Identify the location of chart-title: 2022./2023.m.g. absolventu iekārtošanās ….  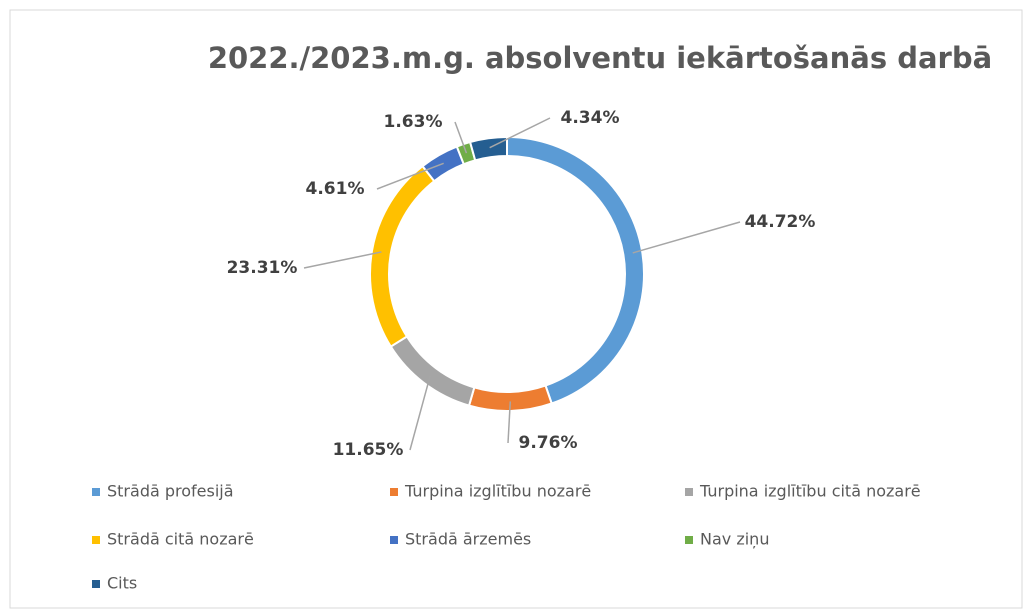
(600, 58).